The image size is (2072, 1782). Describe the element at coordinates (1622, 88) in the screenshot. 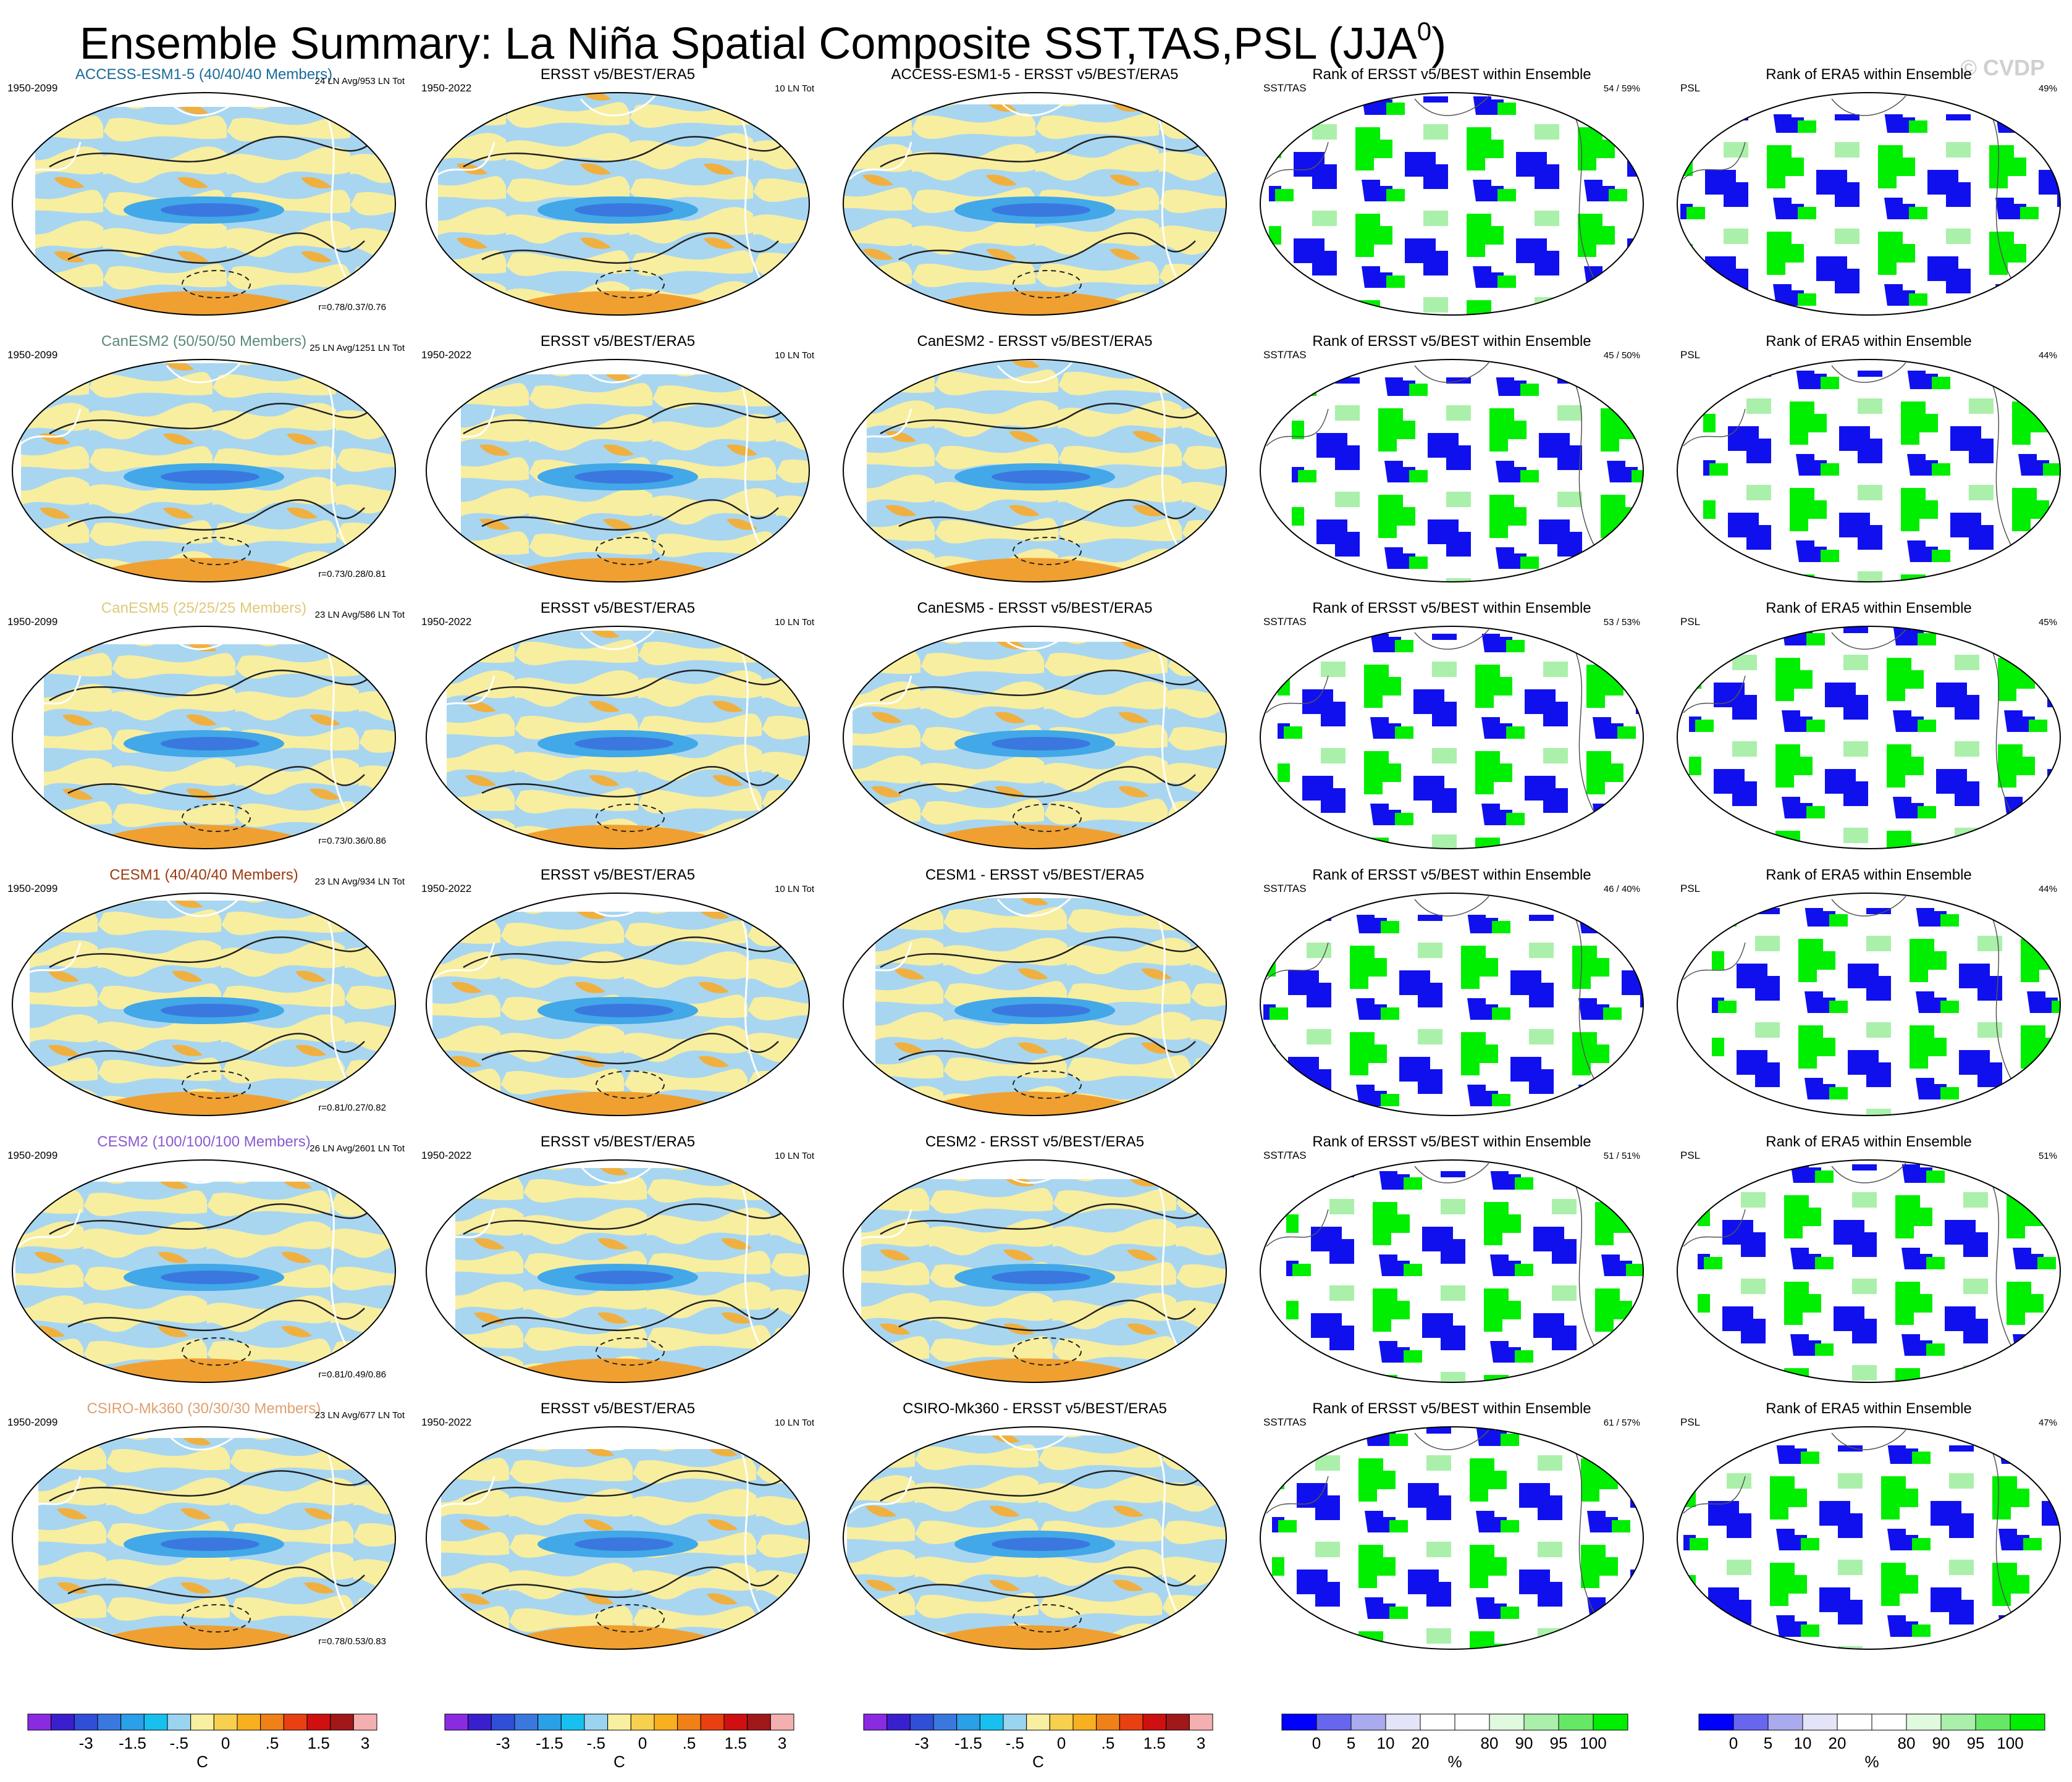

I see `rank-sst-pct: 54 / 59%` at that location.